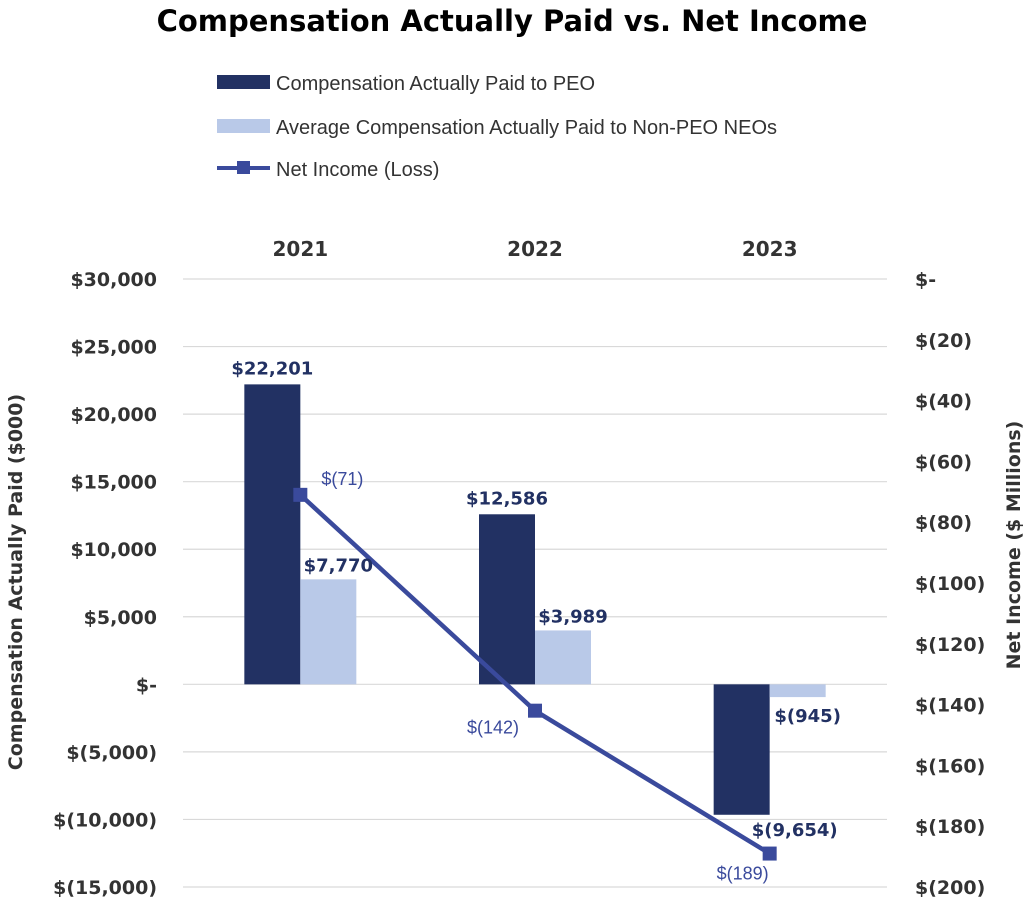 This screenshot has width=1028, height=902. I want to click on category-labels: 2021 2022 2023, so click(534, 249).